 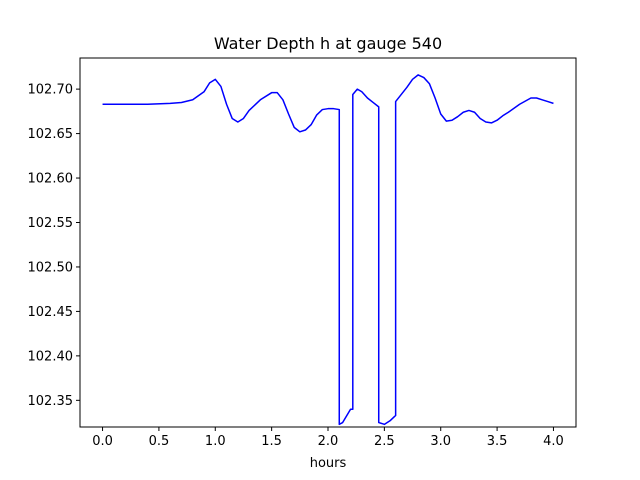 I want to click on x-tick-label: 3.5, so click(x=497, y=441).